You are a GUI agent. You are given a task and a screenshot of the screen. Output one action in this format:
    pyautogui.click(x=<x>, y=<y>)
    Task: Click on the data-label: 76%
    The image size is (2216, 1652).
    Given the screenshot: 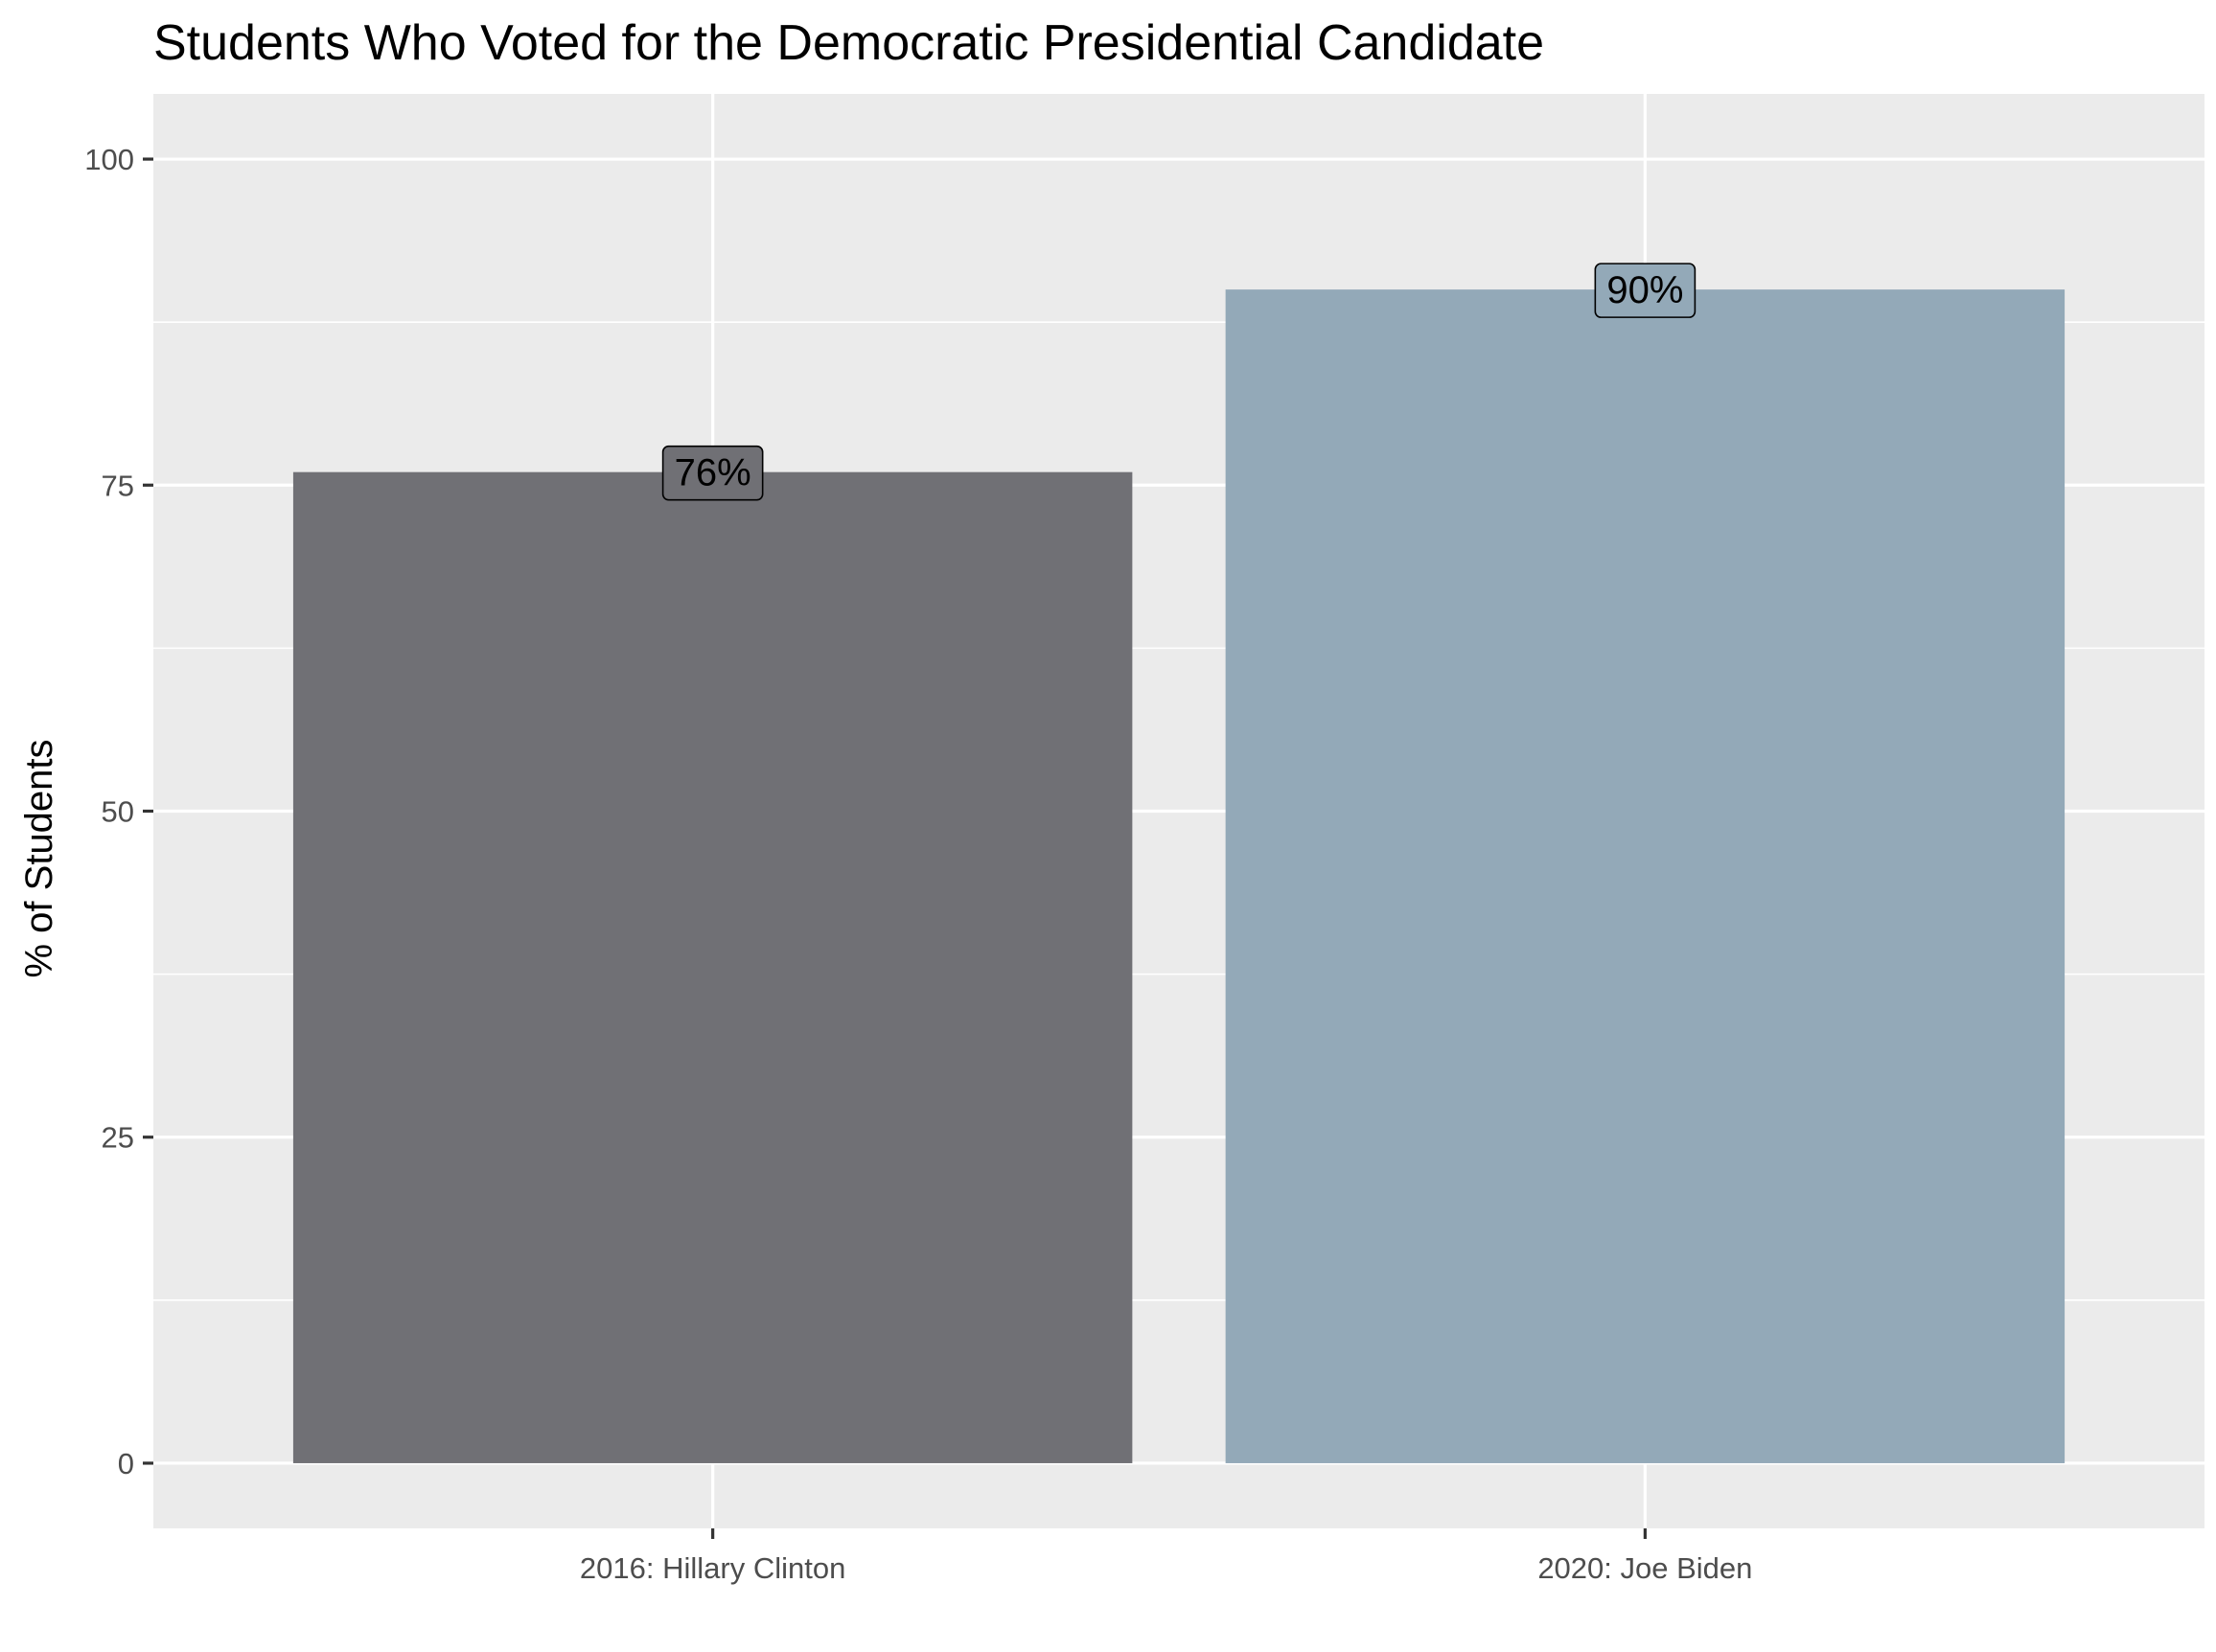 What is the action you would take?
    pyautogui.click(x=712, y=473)
    